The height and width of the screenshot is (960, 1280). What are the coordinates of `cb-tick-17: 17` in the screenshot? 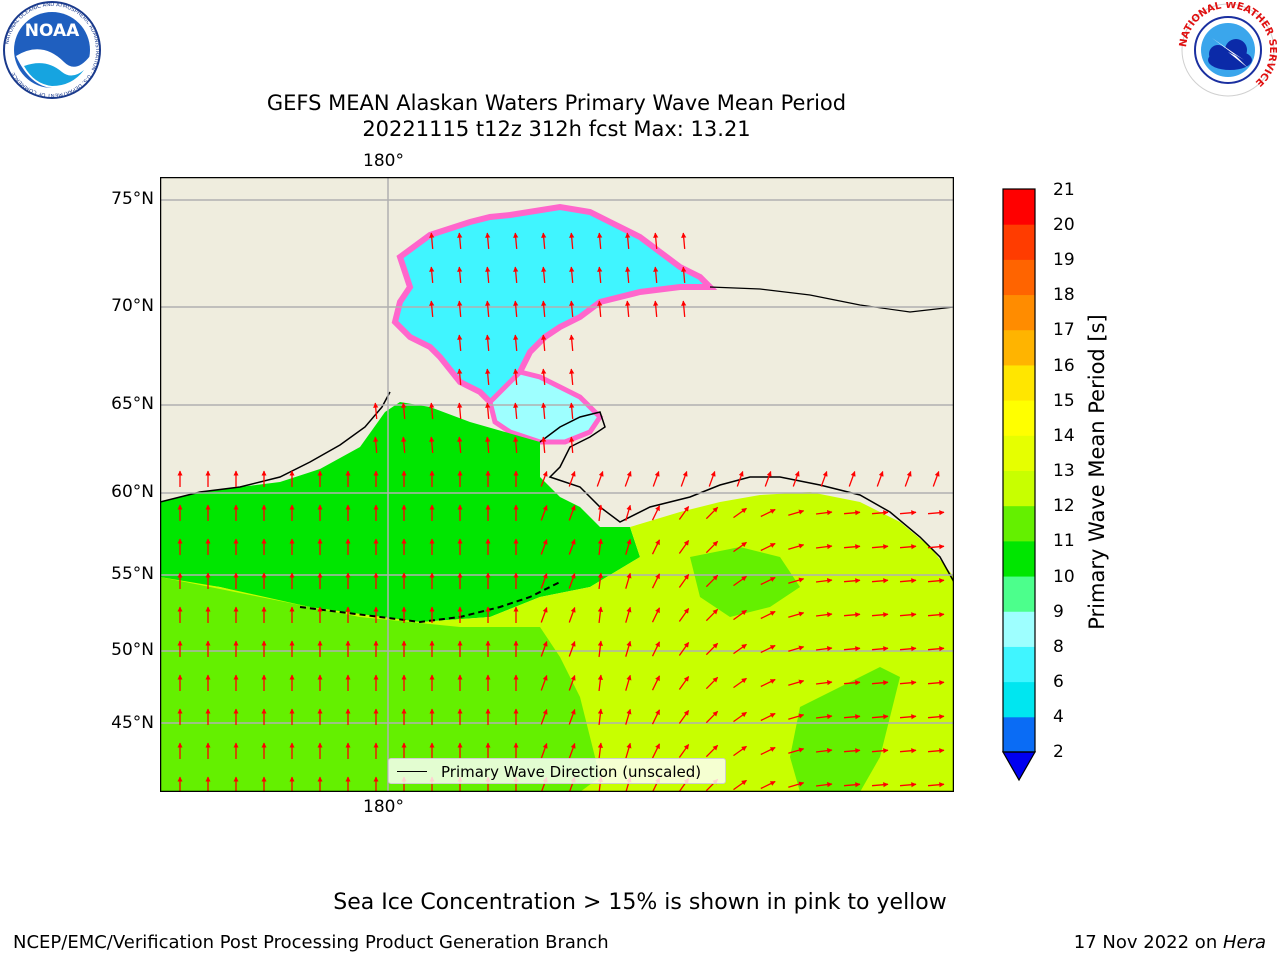 It's located at (1064, 330).